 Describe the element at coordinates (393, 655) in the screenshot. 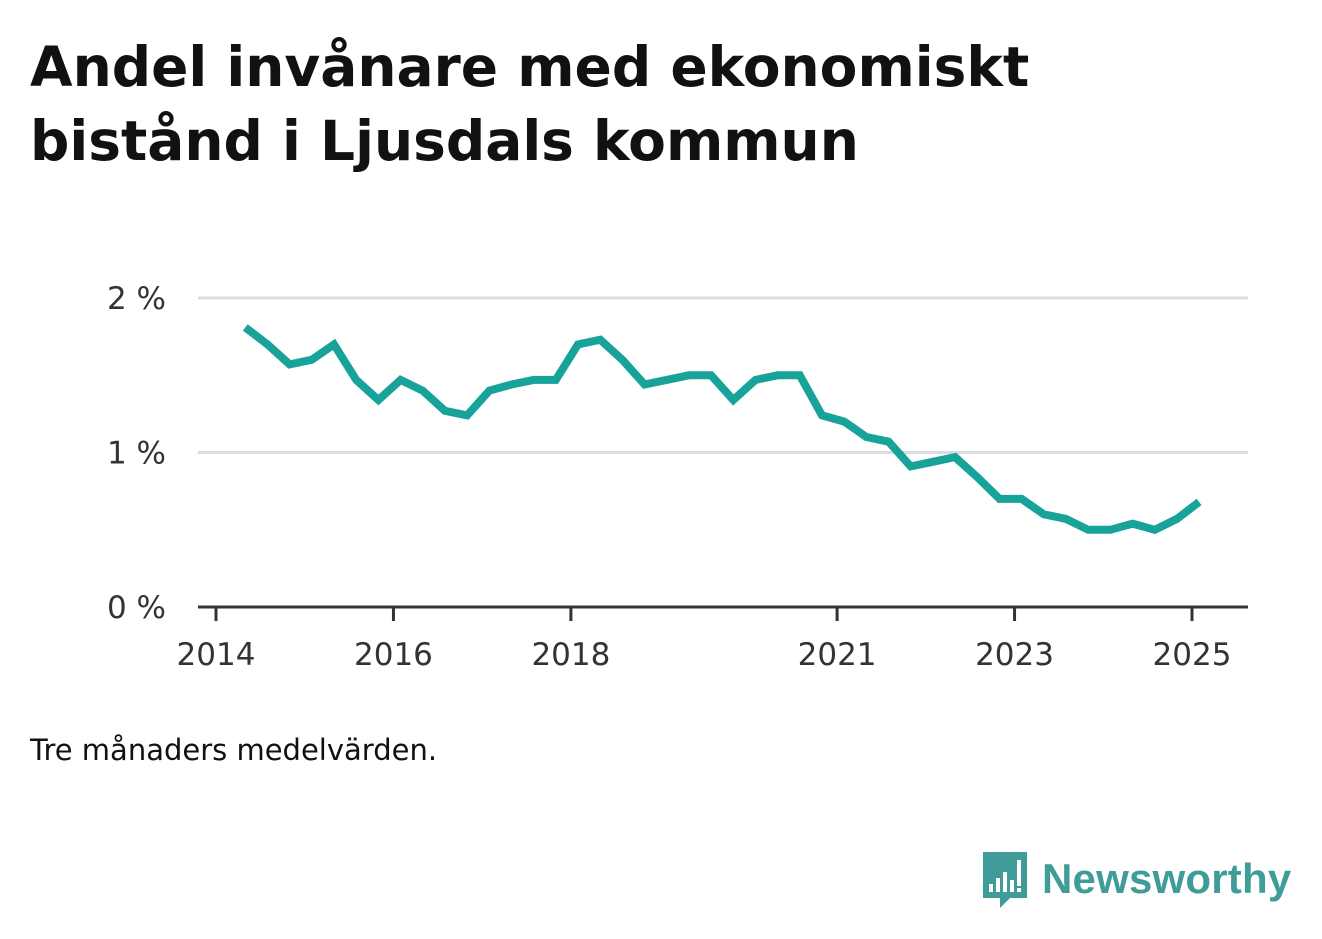

I see `x-tick-label: 2016` at that location.